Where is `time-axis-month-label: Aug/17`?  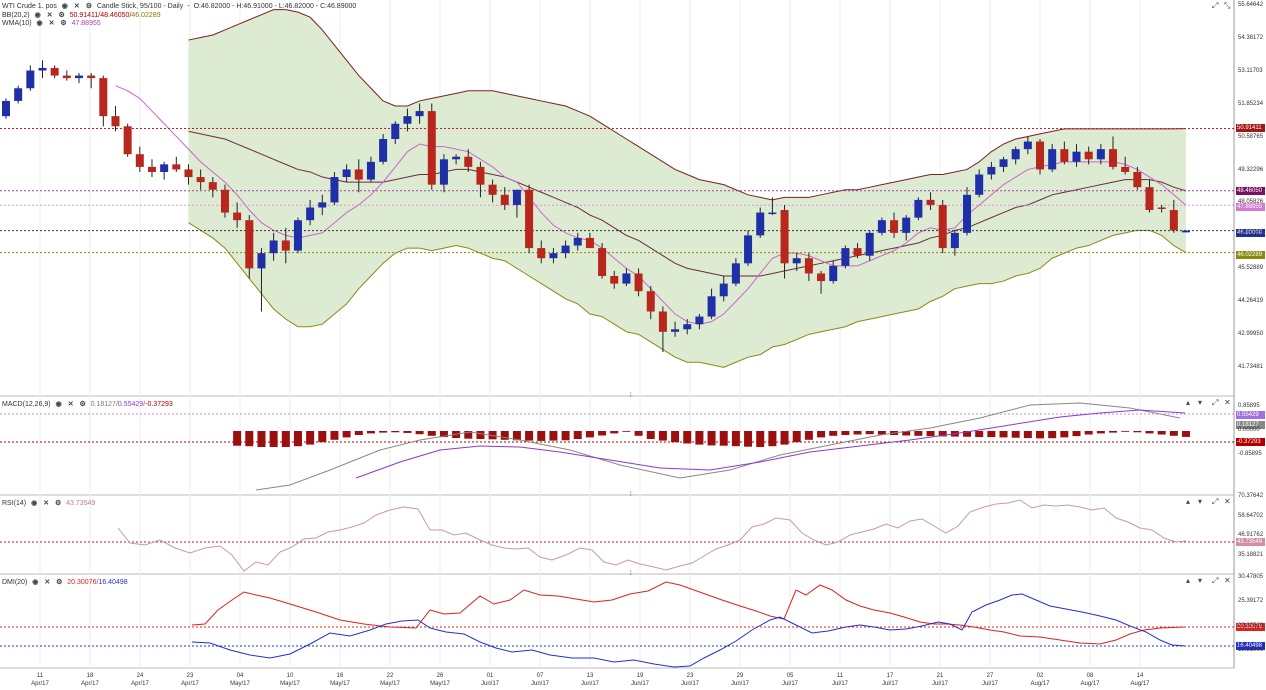 time-axis-month-label: Aug/17 is located at coordinates (1090, 684).